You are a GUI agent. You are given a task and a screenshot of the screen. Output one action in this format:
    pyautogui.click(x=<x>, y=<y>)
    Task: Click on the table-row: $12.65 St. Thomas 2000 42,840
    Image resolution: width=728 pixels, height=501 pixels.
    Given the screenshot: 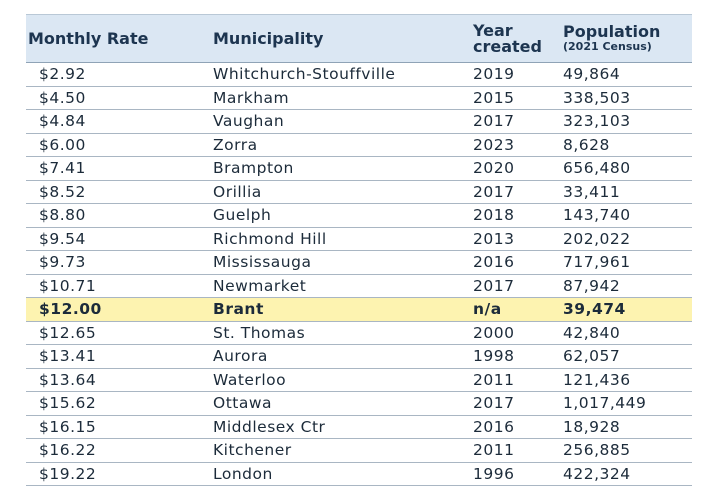 What is the action you would take?
    pyautogui.click(x=359, y=333)
    